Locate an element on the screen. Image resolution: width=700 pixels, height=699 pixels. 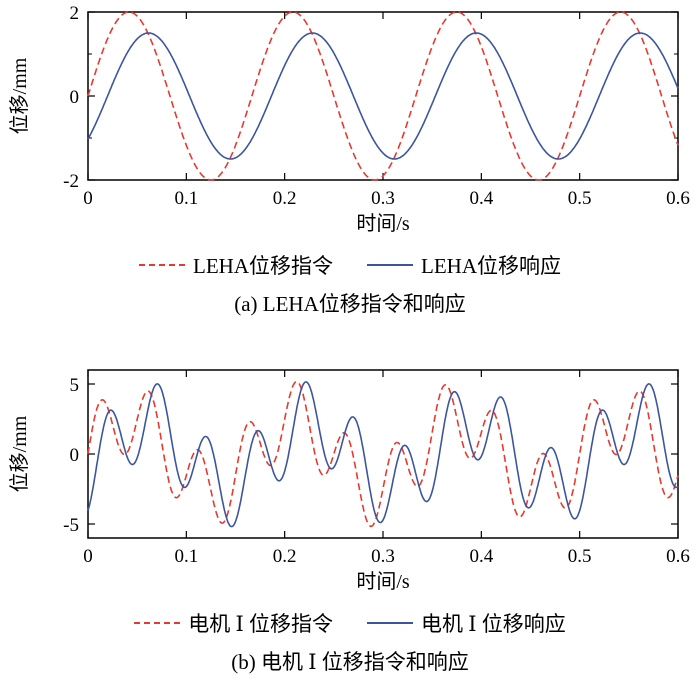
svg-text: -2 is located at coordinates (71, 181).